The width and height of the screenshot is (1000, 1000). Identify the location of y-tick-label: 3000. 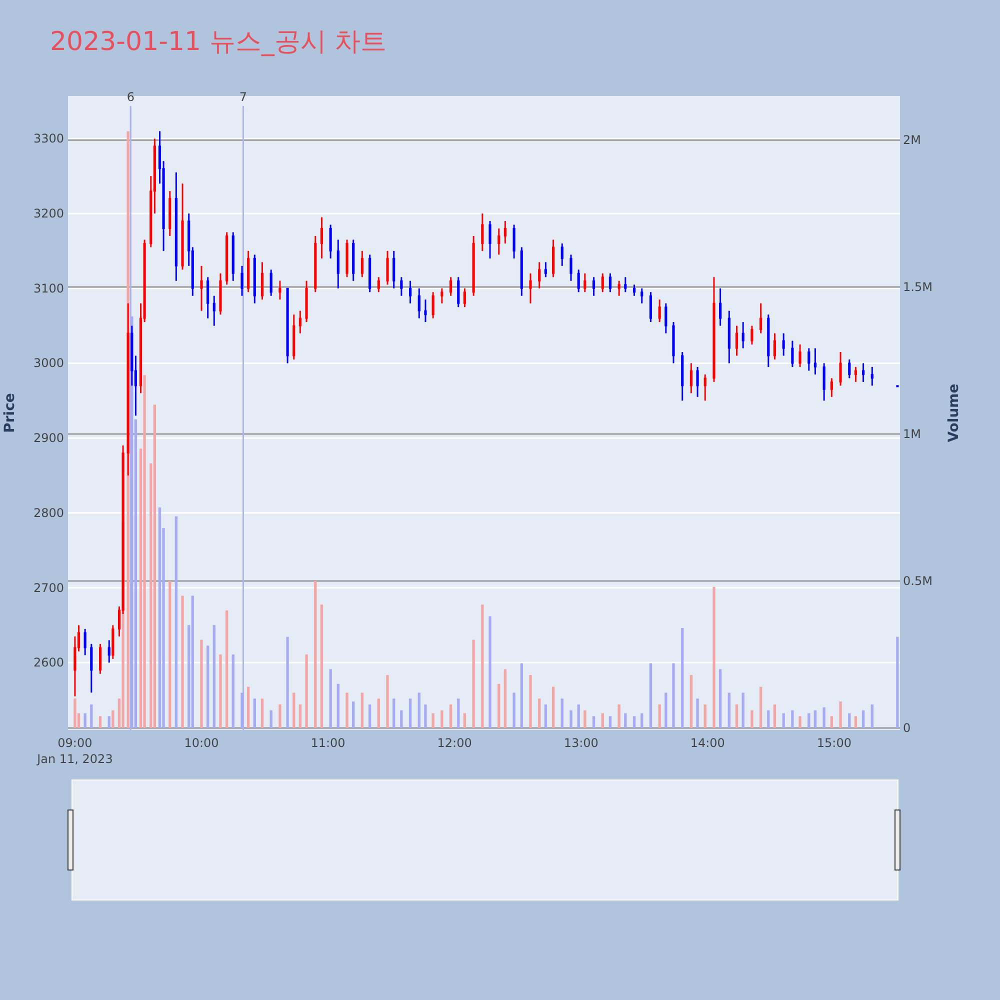
(48, 363).